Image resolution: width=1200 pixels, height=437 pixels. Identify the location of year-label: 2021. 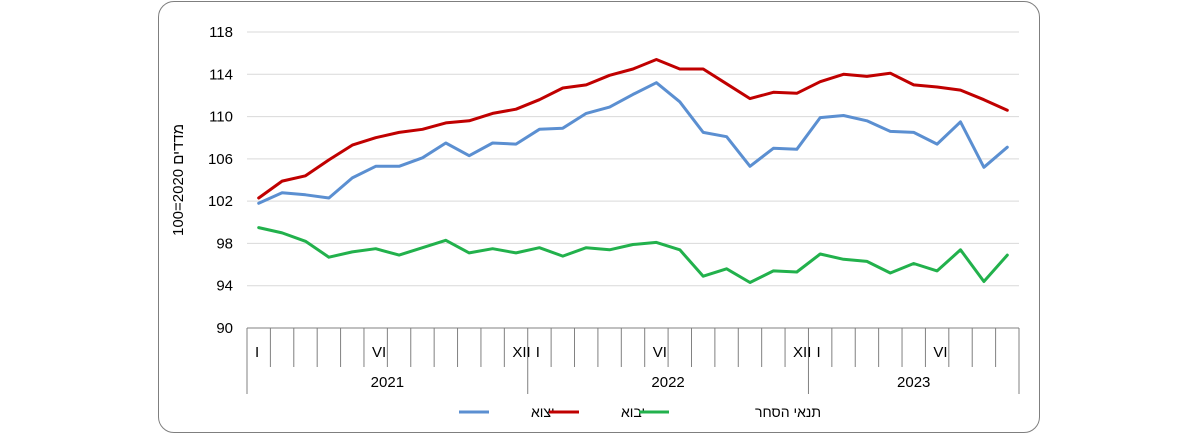
(387, 382).